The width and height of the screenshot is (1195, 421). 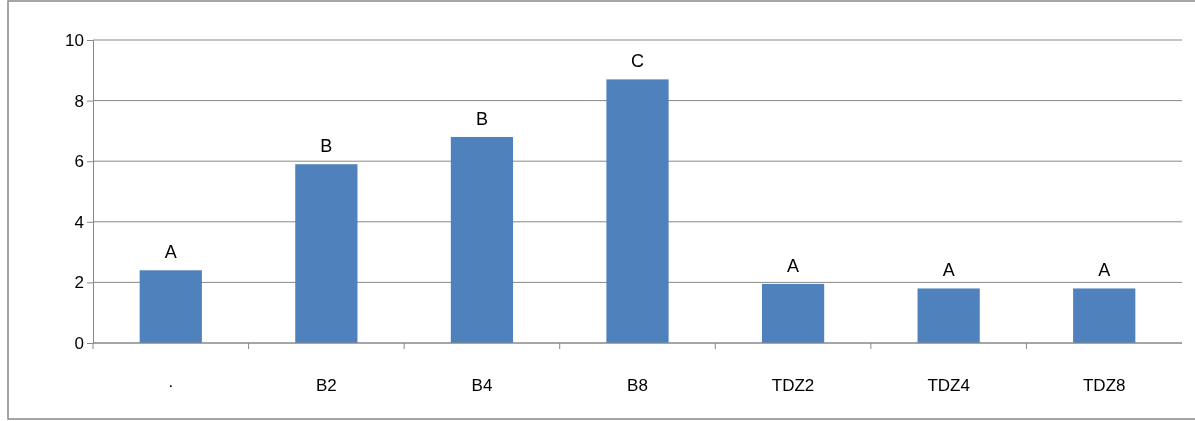 What do you see at coordinates (79, 222) in the screenshot?
I see `y-tick-label: 4` at bounding box center [79, 222].